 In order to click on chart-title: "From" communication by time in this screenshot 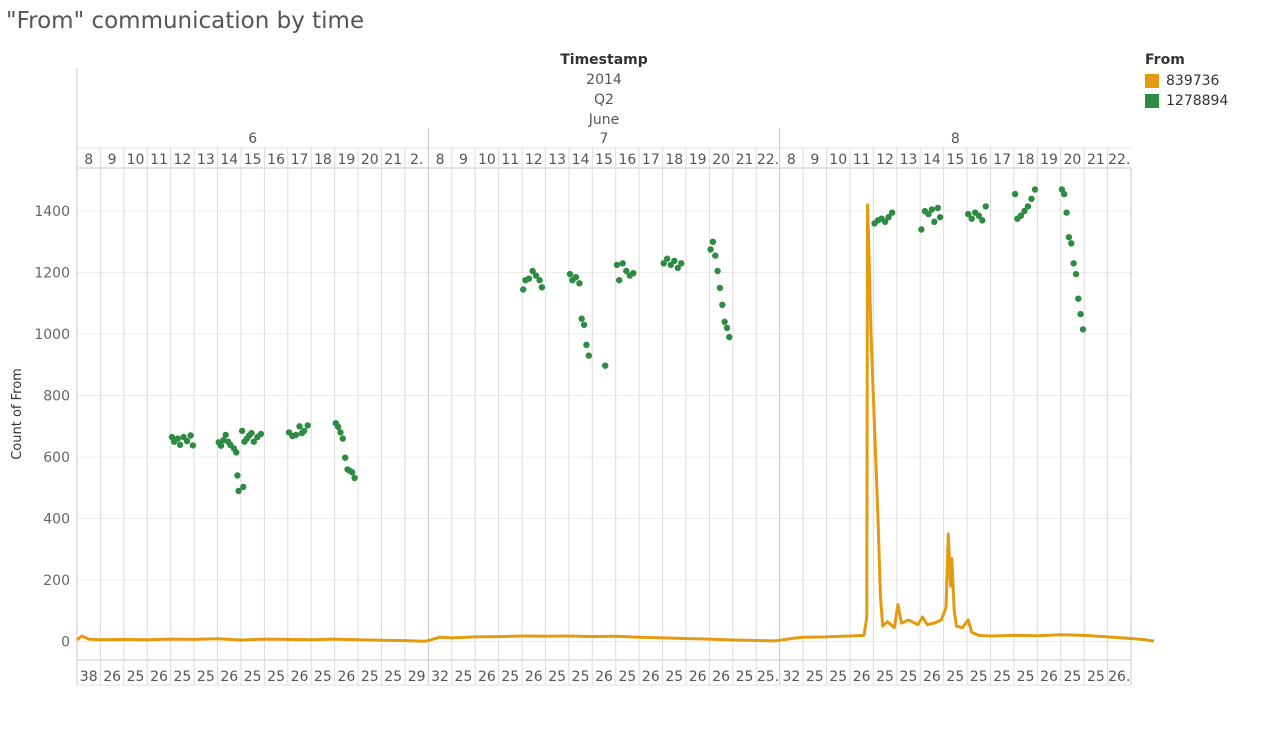, I will do `click(185, 21)`.